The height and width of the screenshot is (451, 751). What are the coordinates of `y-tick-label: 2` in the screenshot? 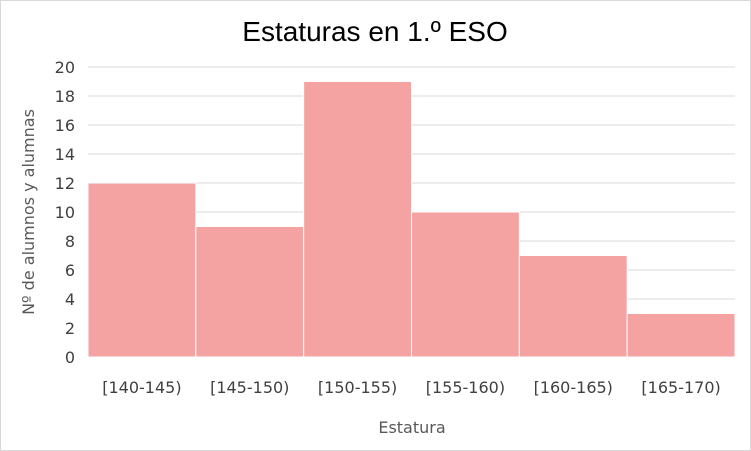 It's located at (70, 328).